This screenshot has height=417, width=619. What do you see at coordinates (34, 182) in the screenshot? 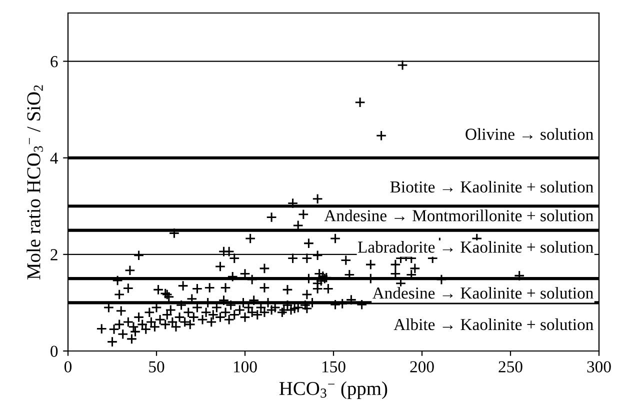
I see `y-axis-title: Mole ratio HCO$_{3}$$^{−}$ / SiO$_{2}$` at bounding box center [34, 182].